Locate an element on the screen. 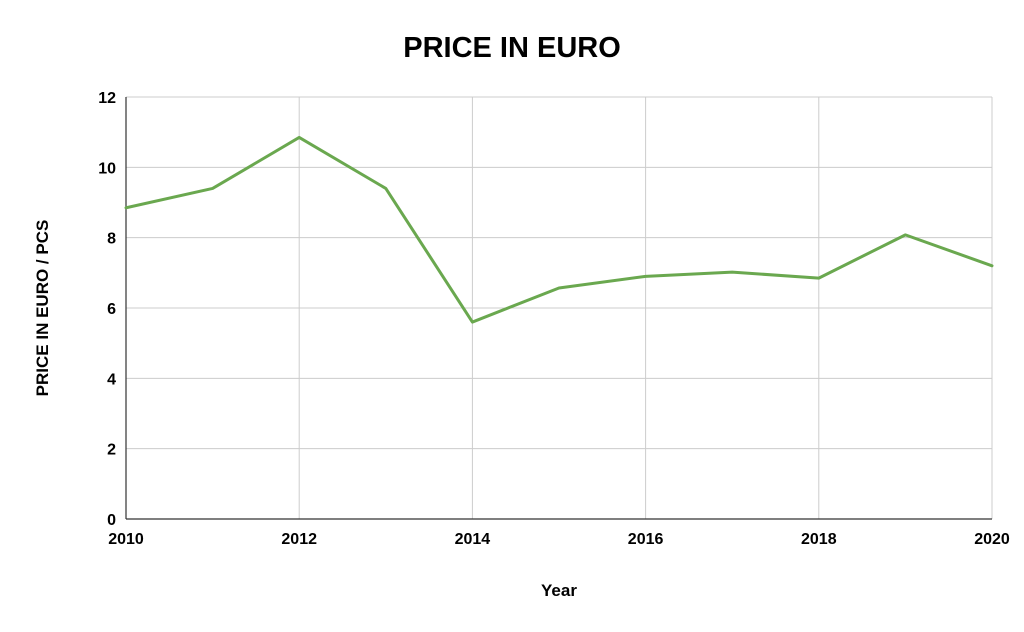 The height and width of the screenshot is (632, 1024). x-tick-label: 2016 is located at coordinates (646, 539).